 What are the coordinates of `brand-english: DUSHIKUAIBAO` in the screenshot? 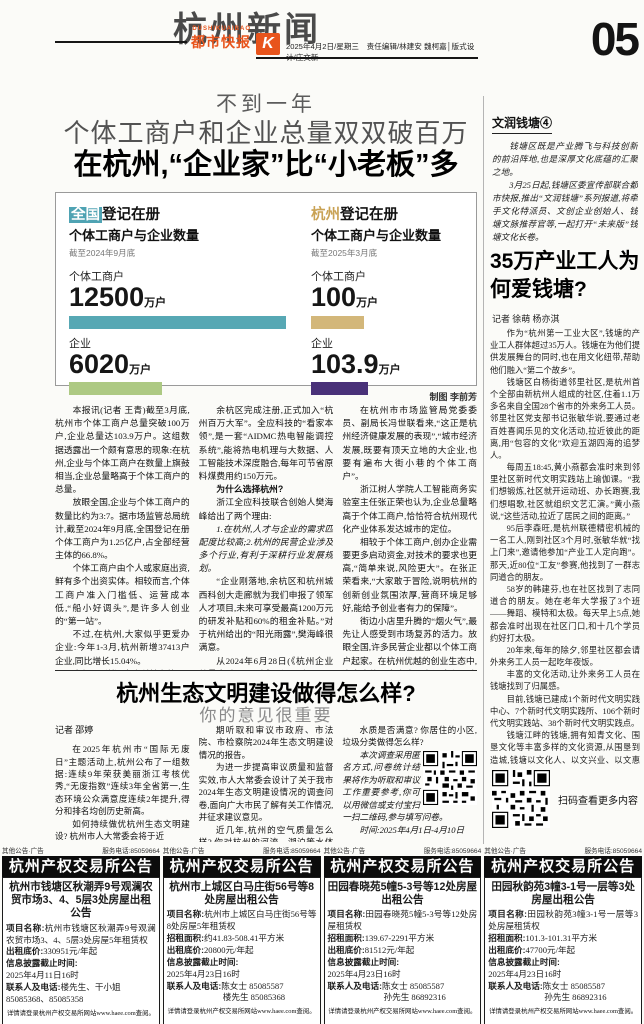 It's located at (221, 29).